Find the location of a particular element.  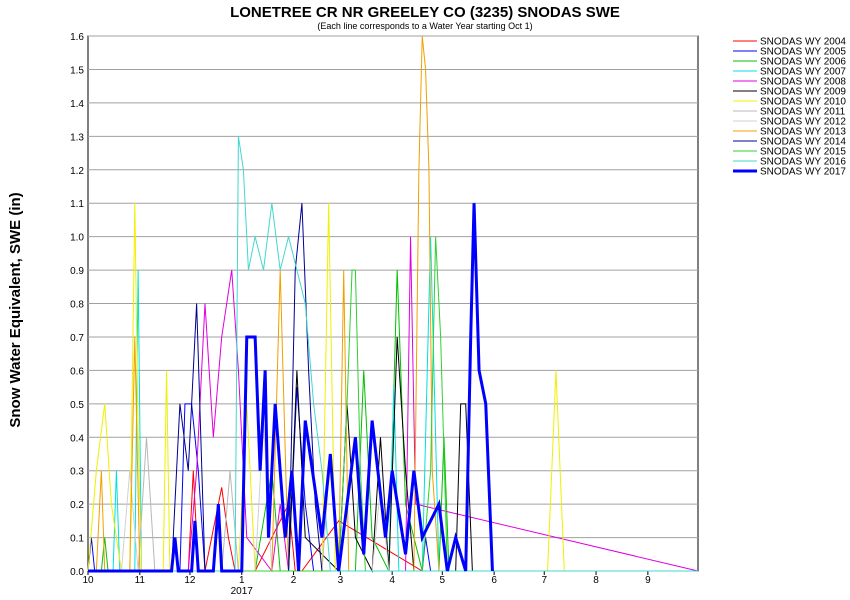

x-tick-label: 6 is located at coordinates (494, 580).